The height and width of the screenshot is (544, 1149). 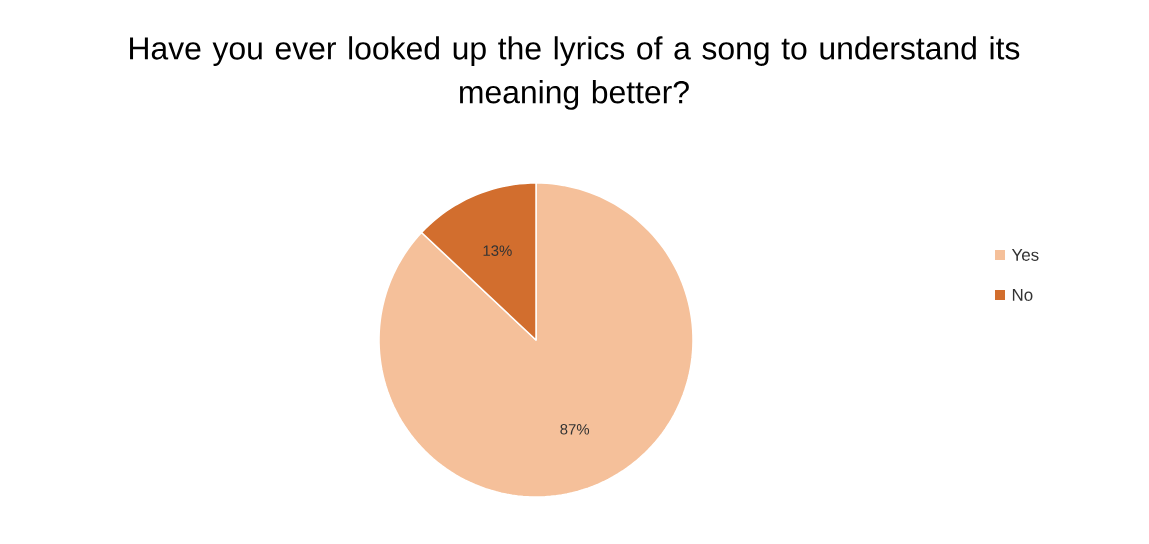 What do you see at coordinates (497, 250) in the screenshot?
I see `data-label: 13%` at bounding box center [497, 250].